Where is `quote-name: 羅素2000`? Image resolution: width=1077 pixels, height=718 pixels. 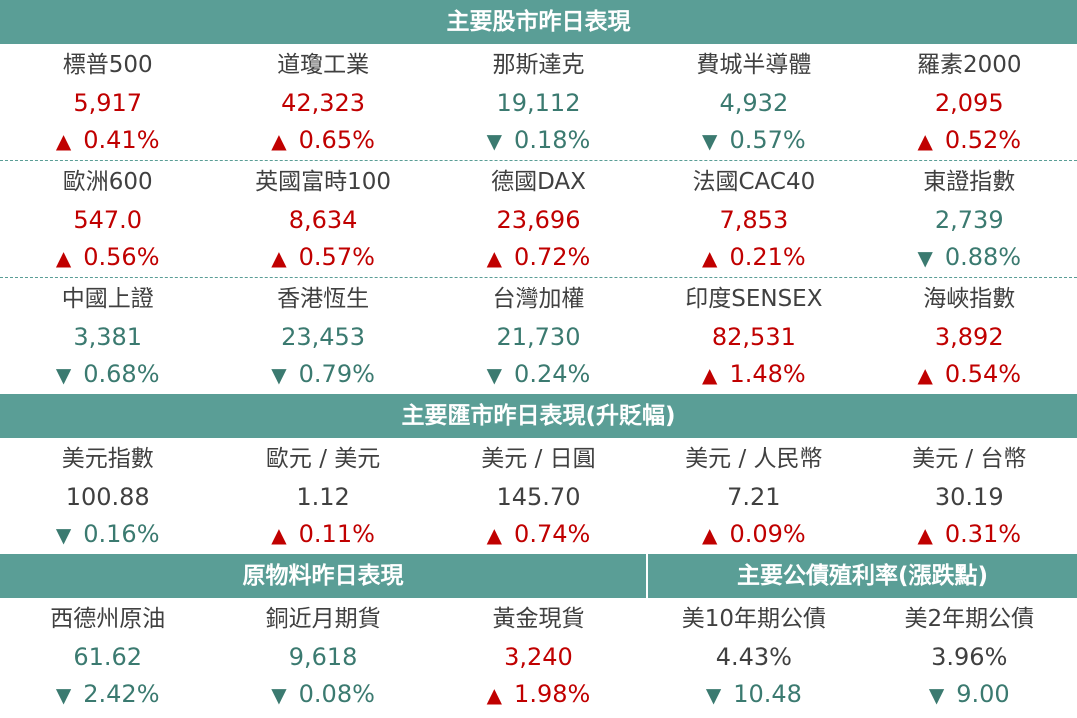
quote-name: 羅素2000 is located at coordinates (969, 65).